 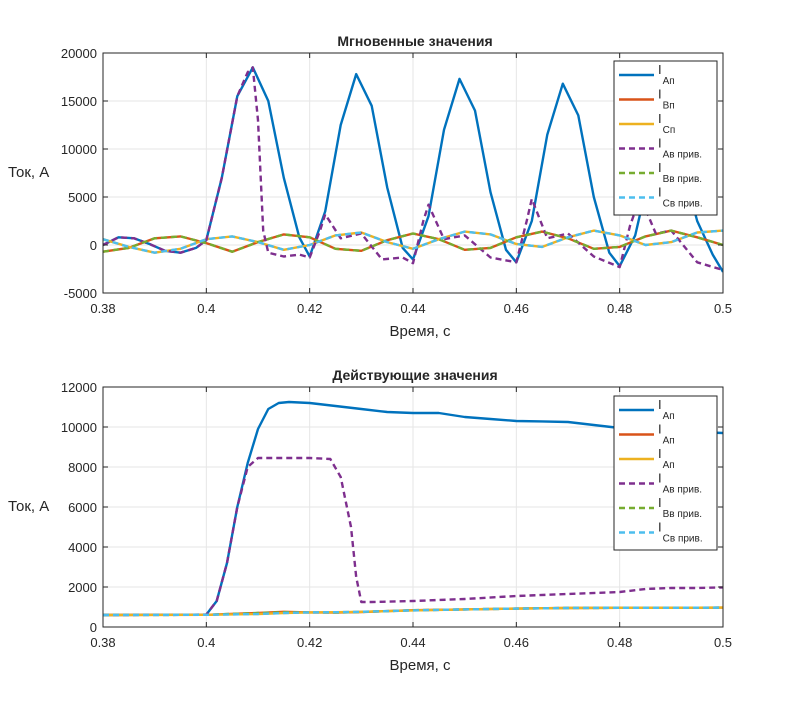 I want to click on y-tick-label: 6000, so click(x=82, y=507).